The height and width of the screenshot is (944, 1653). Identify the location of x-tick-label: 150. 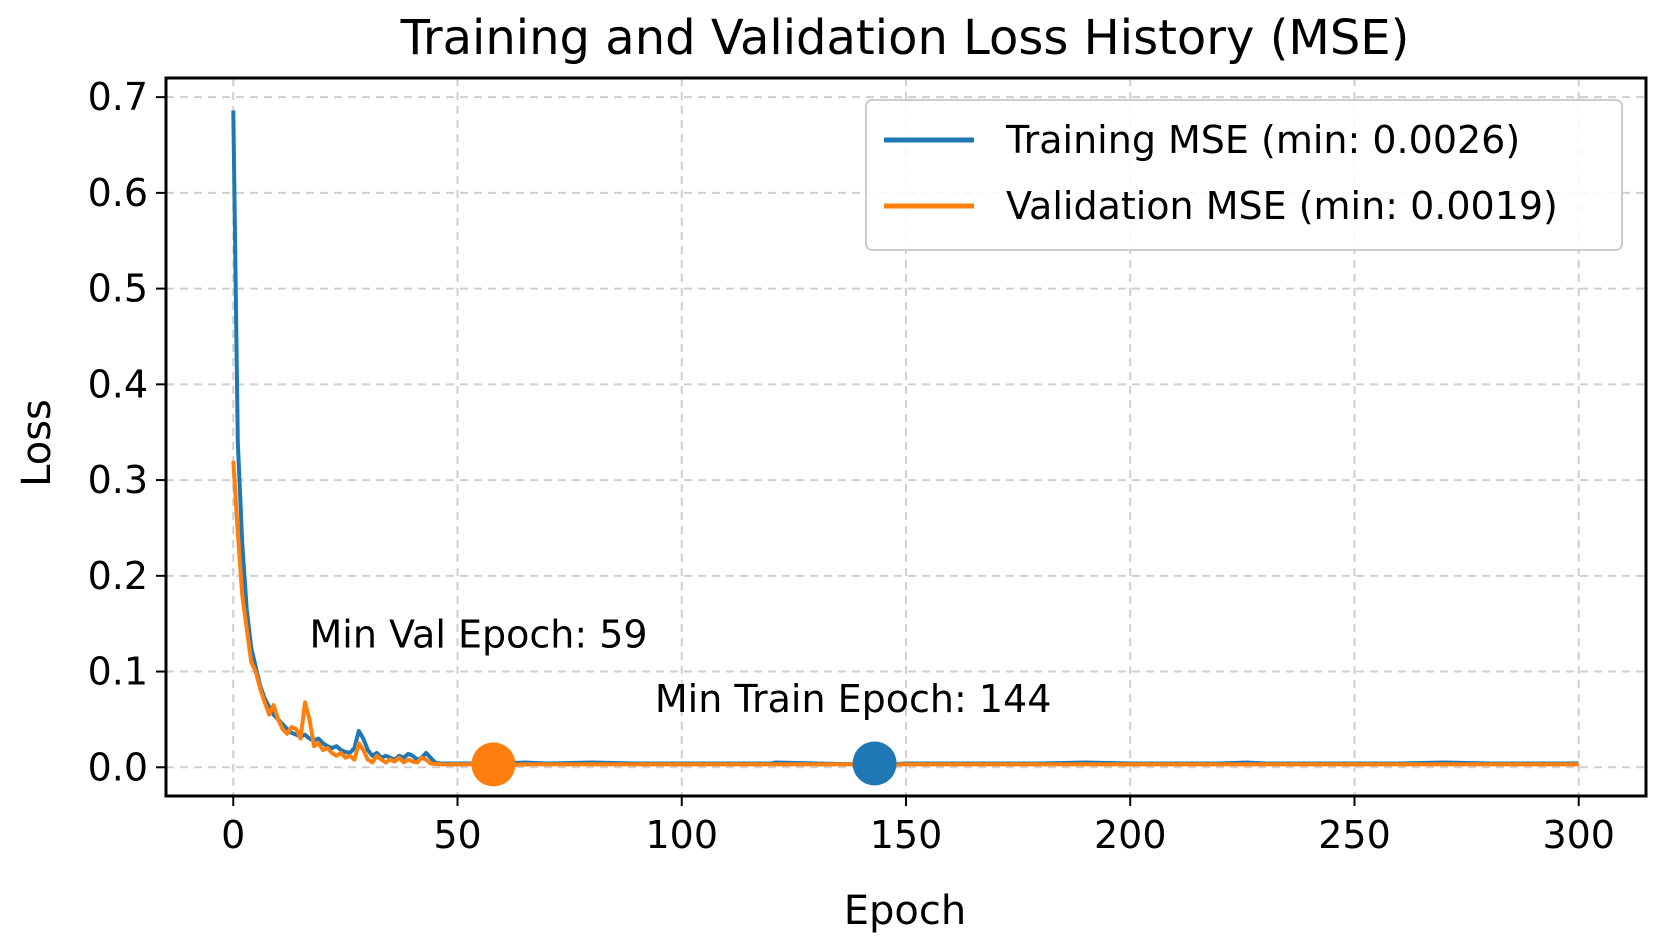
(906, 835).